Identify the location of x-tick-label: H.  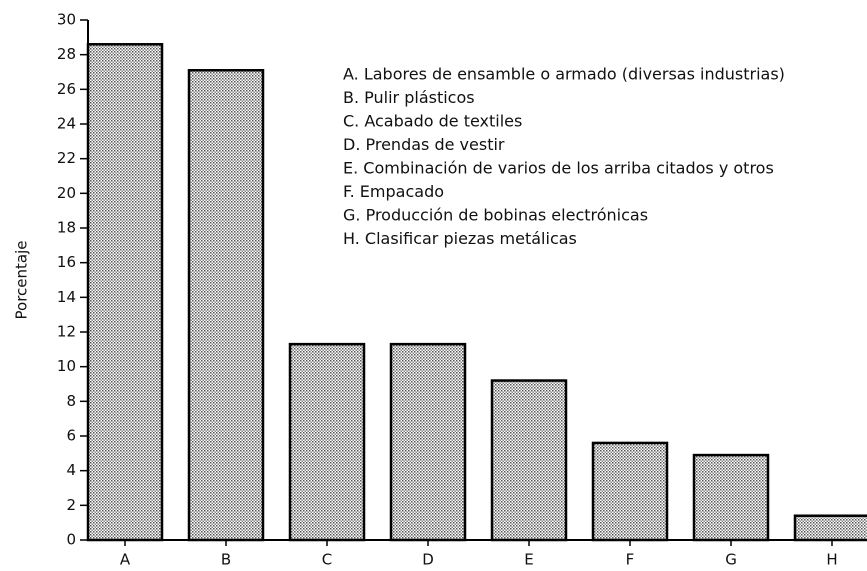
(831, 560).